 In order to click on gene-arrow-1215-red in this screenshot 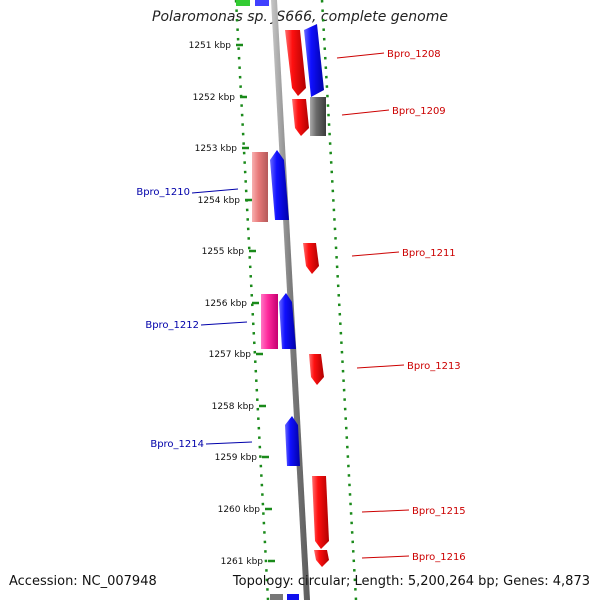, I will do `click(320, 512)`.